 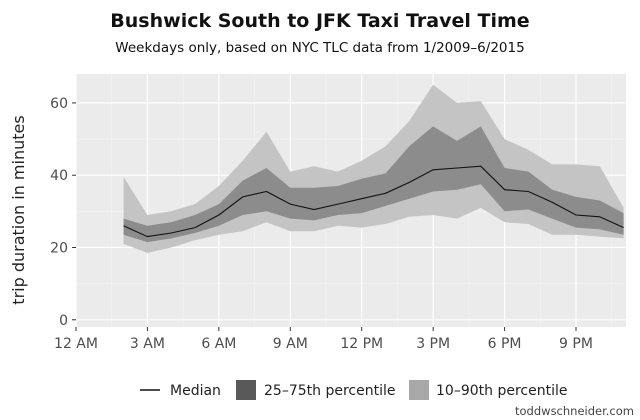 What do you see at coordinates (218, 344) in the screenshot?
I see `x-tick-label: 6 AM` at bounding box center [218, 344].